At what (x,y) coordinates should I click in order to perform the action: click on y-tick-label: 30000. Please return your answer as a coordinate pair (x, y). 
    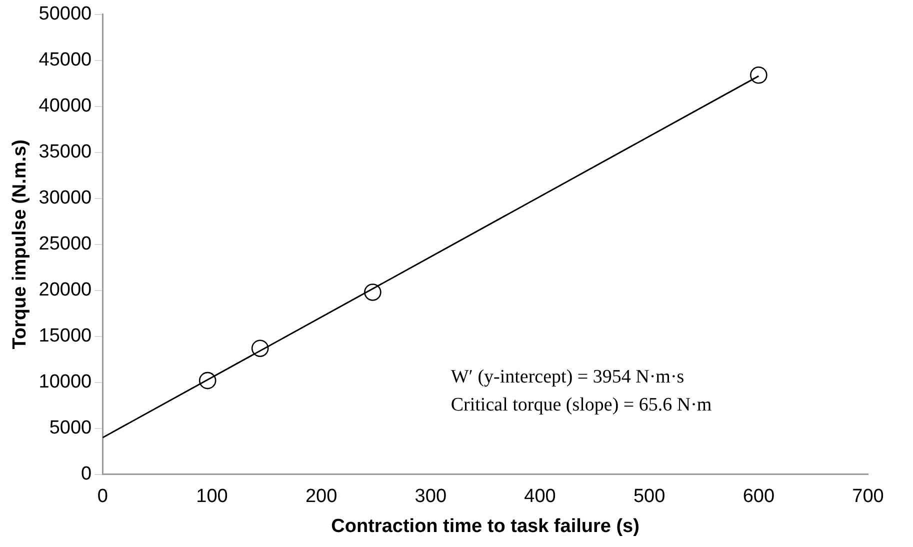
    Looking at the image, I should click on (65, 198).